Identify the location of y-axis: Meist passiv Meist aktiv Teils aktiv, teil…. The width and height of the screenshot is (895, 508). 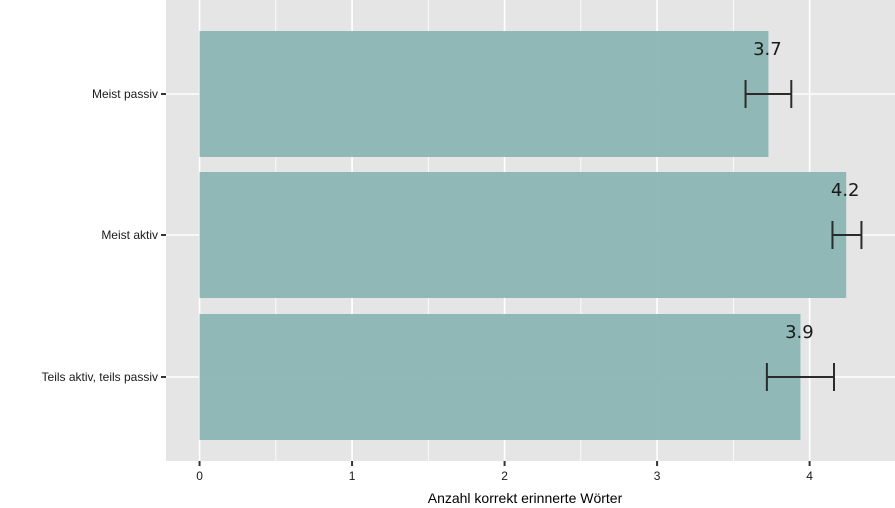
(104, 235).